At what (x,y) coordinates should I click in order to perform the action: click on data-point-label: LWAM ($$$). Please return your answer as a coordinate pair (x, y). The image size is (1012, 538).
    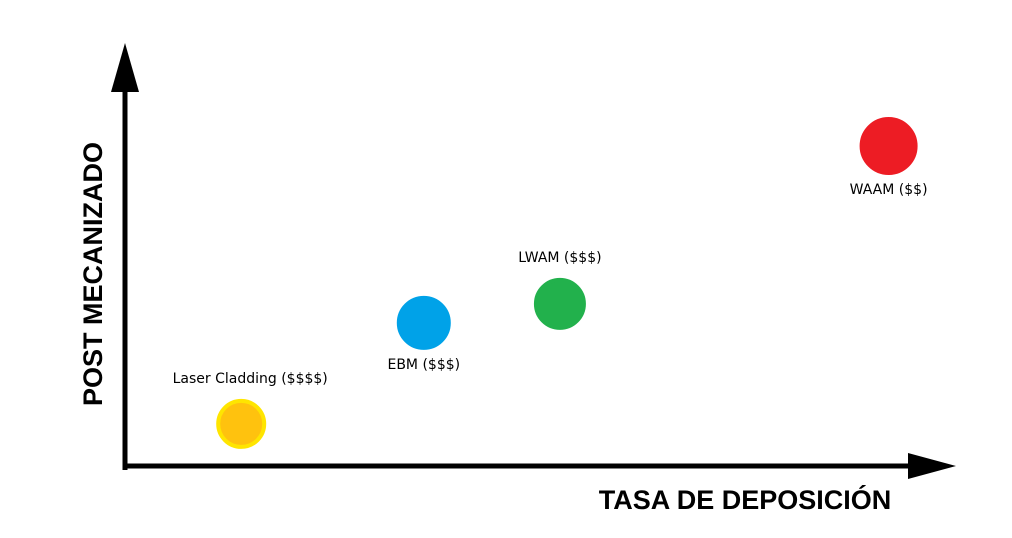
    Looking at the image, I should click on (559, 258).